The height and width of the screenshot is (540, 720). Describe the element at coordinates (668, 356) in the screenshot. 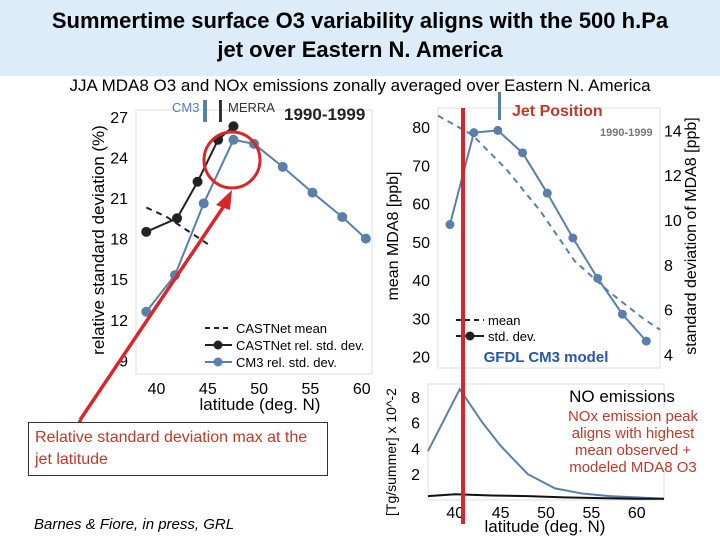

I see `right-y2tick-label: 4` at that location.